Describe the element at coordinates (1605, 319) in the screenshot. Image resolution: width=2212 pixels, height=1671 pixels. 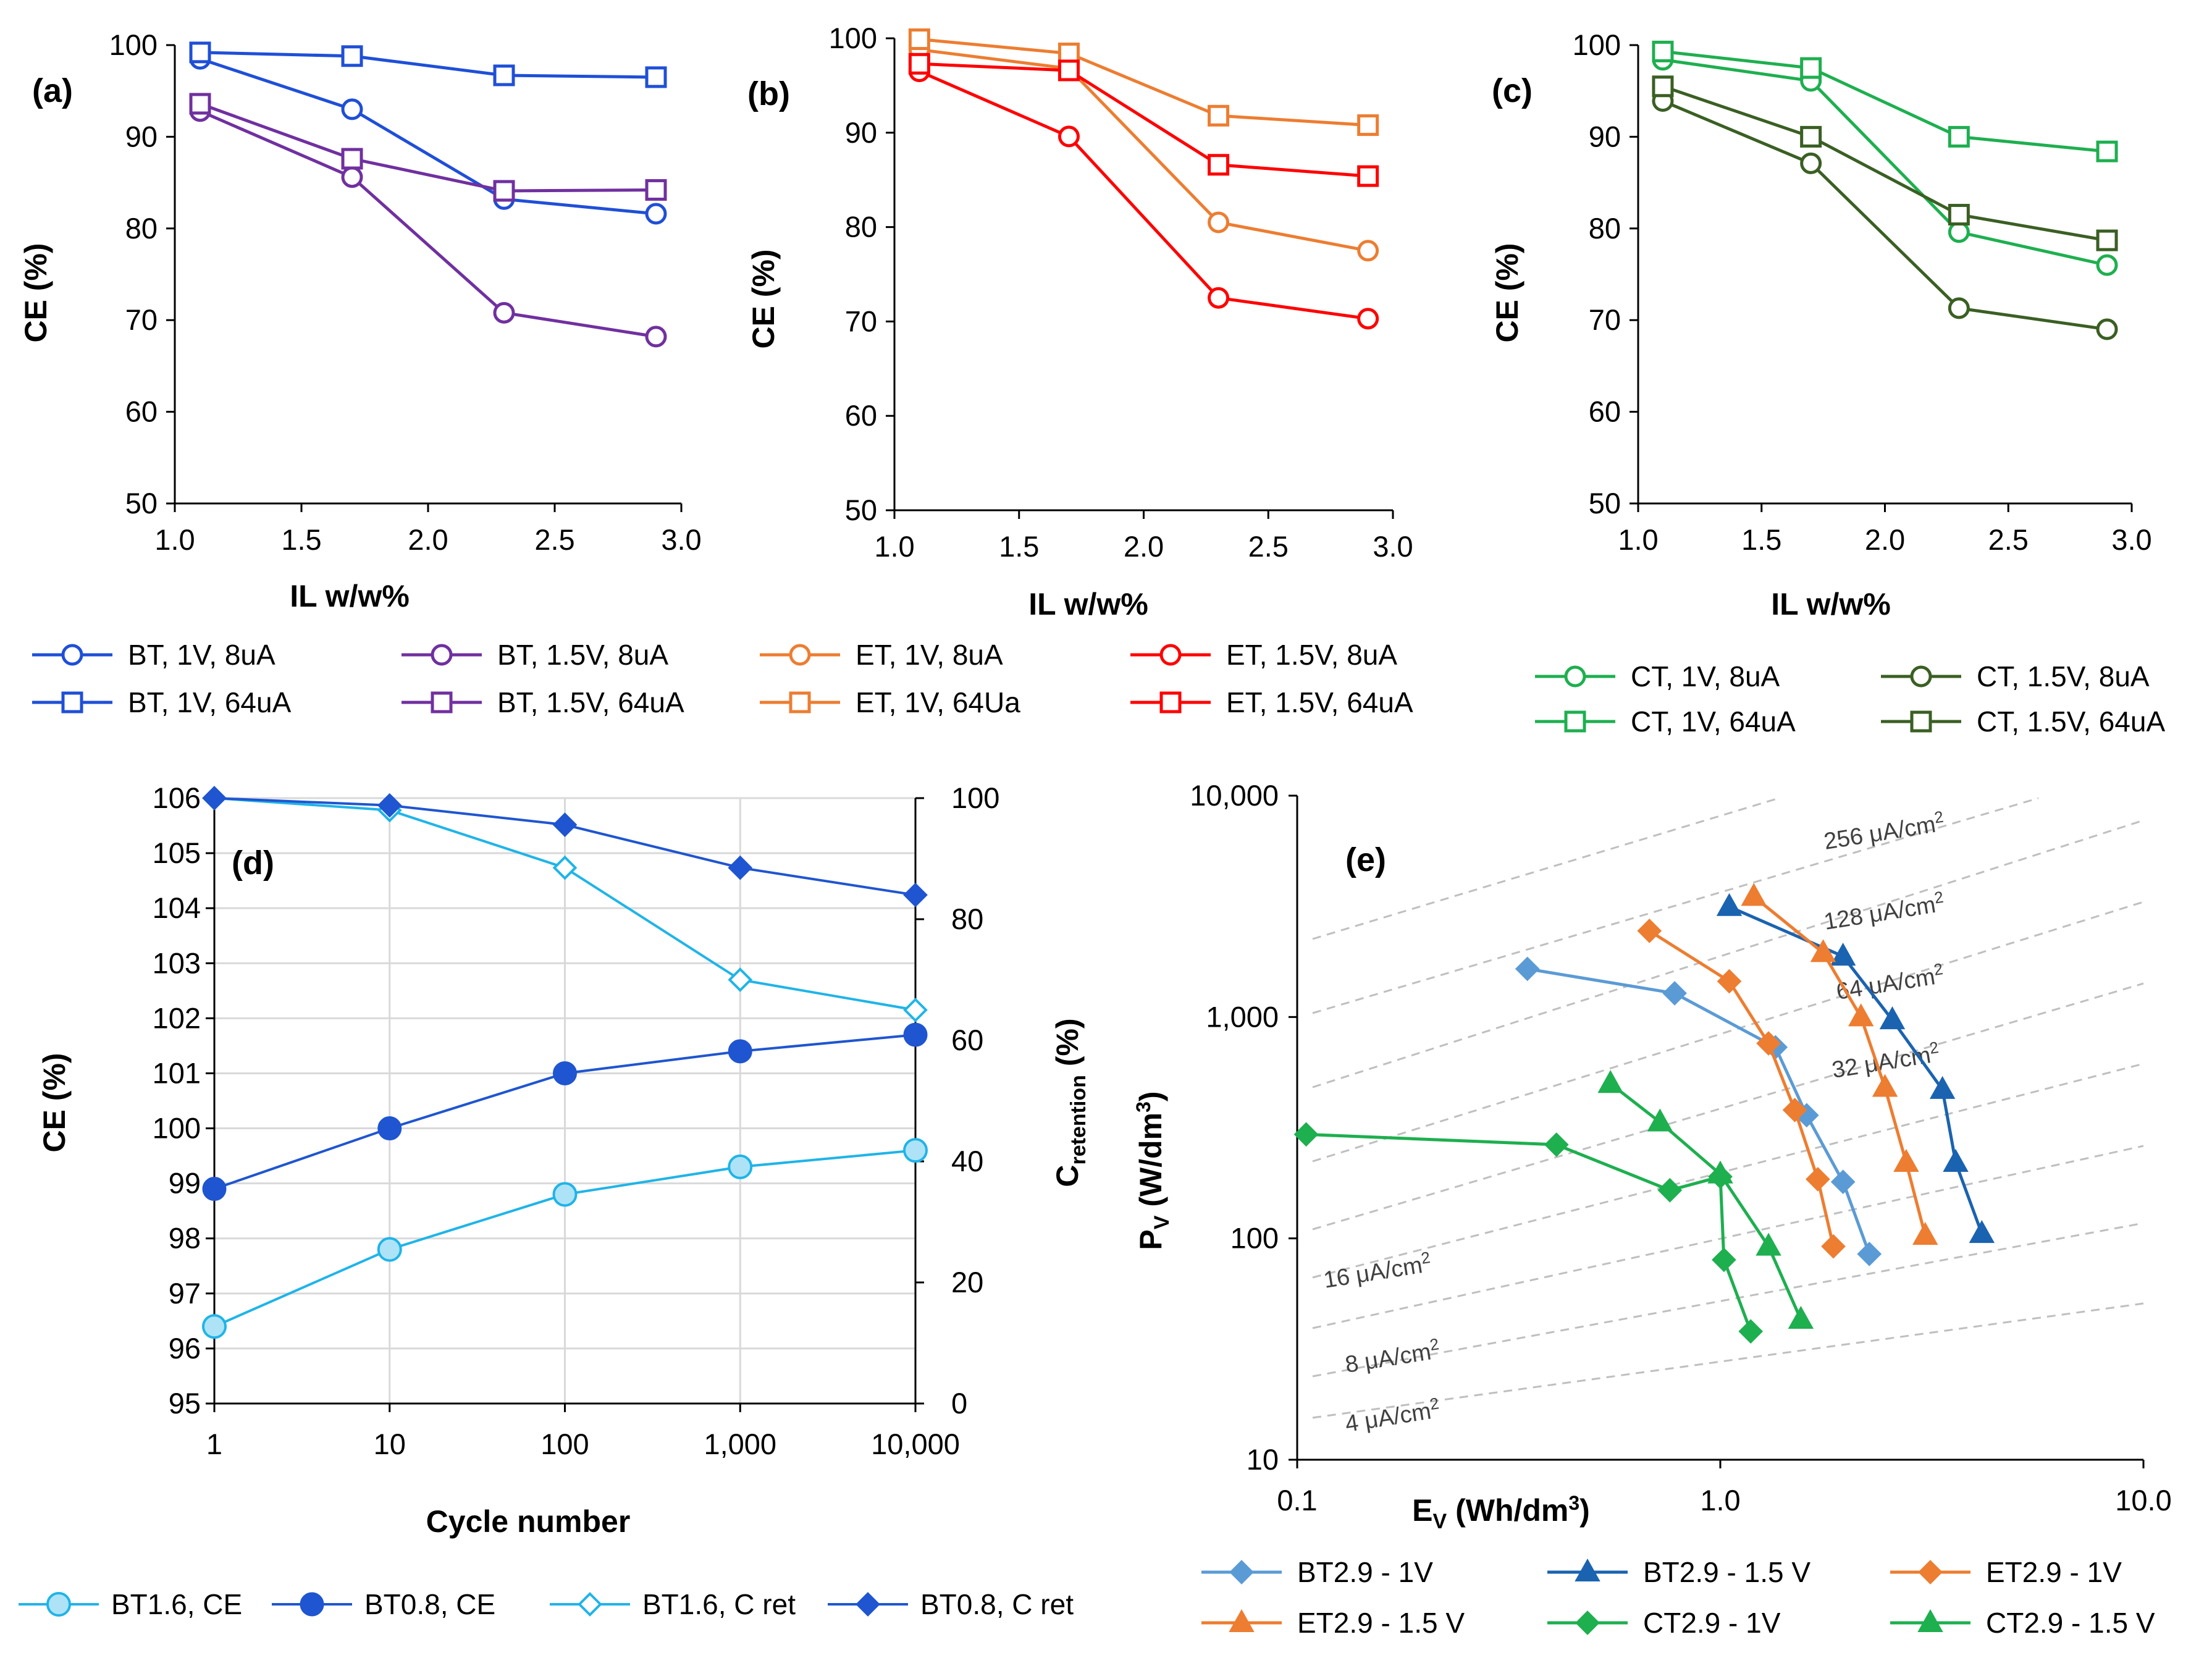
I see `y-tick-label: 70` at that location.